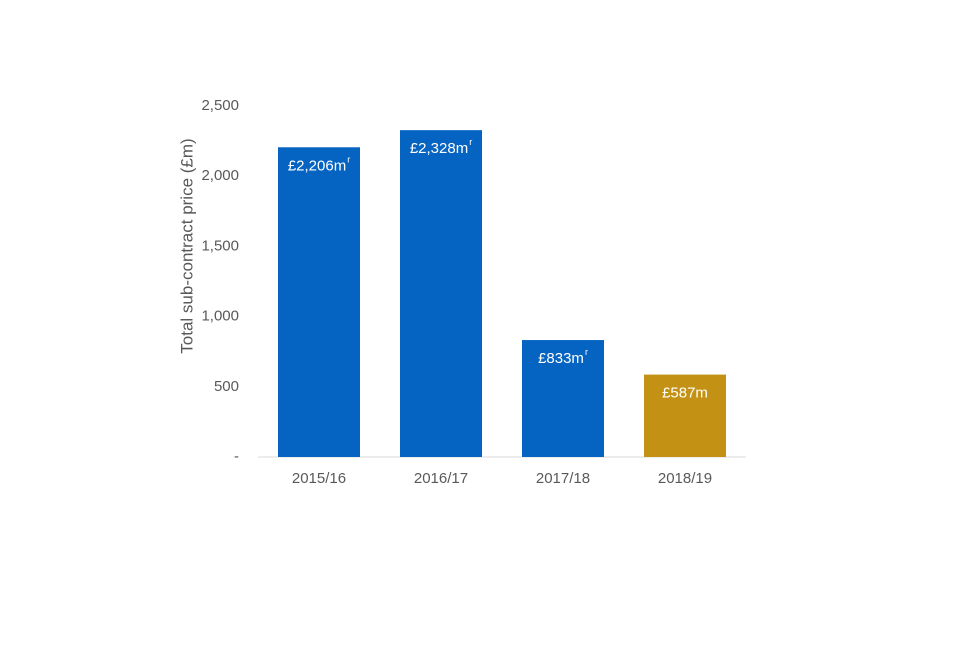 This screenshot has width=960, height=645. What do you see at coordinates (441, 478) in the screenshot?
I see `x-tick-label: 2016/17` at bounding box center [441, 478].